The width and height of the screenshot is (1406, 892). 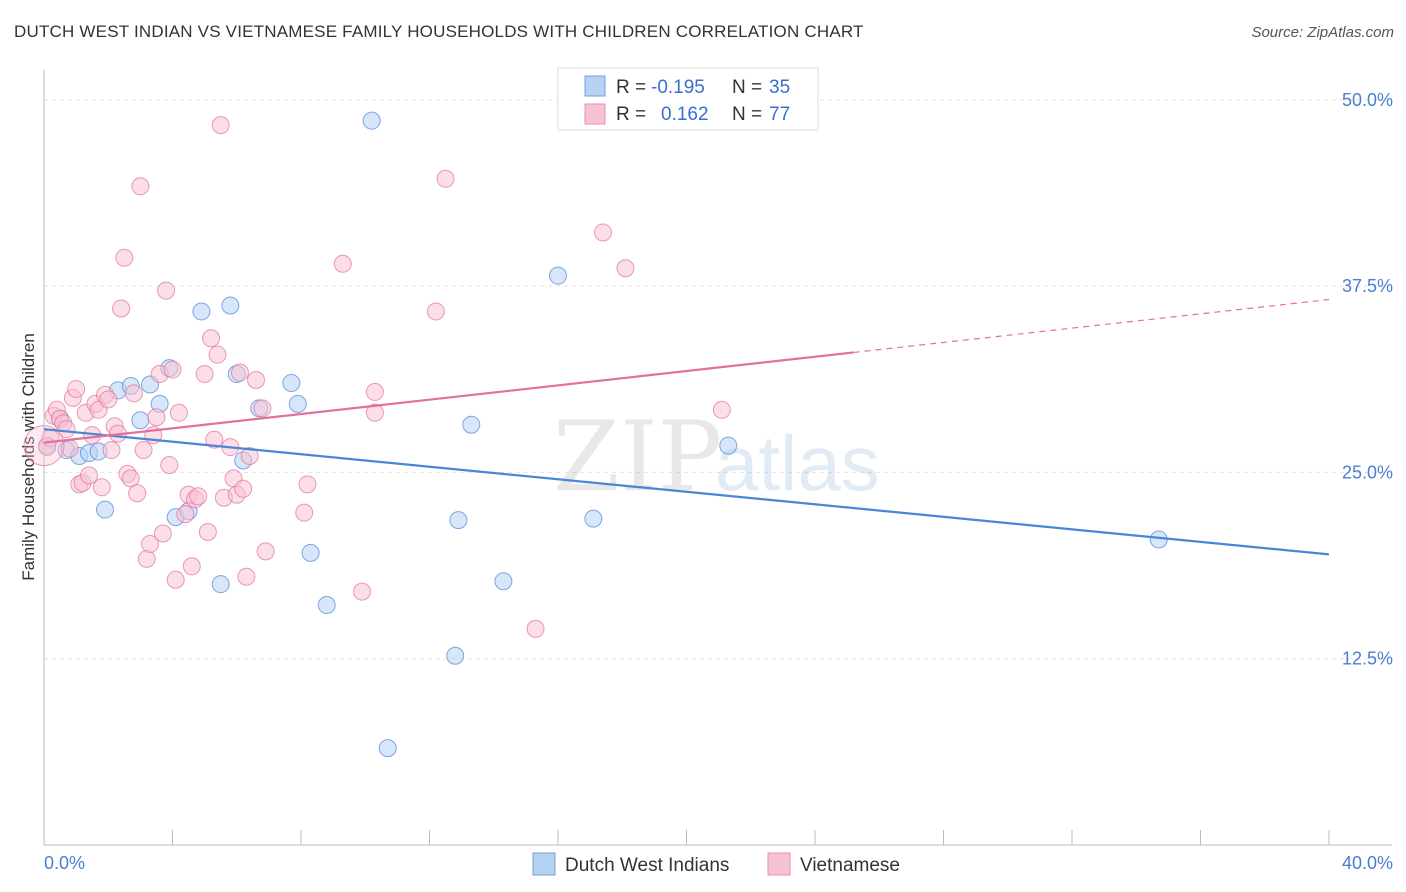 What do you see at coordinates (779, 87) in the screenshot?
I see `legend-n-value-dutch: 35` at bounding box center [779, 87].